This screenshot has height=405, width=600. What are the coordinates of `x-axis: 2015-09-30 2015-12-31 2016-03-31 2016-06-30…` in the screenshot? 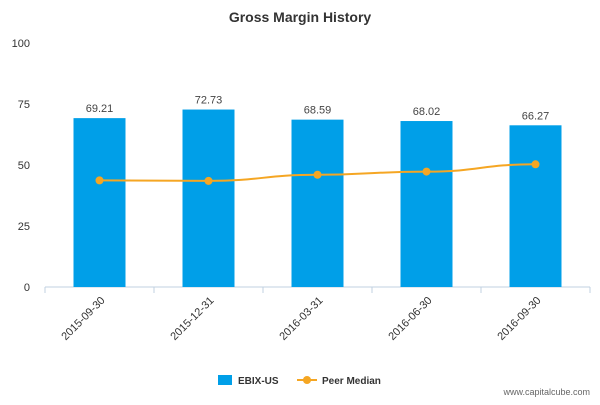 It's located at (317, 314).